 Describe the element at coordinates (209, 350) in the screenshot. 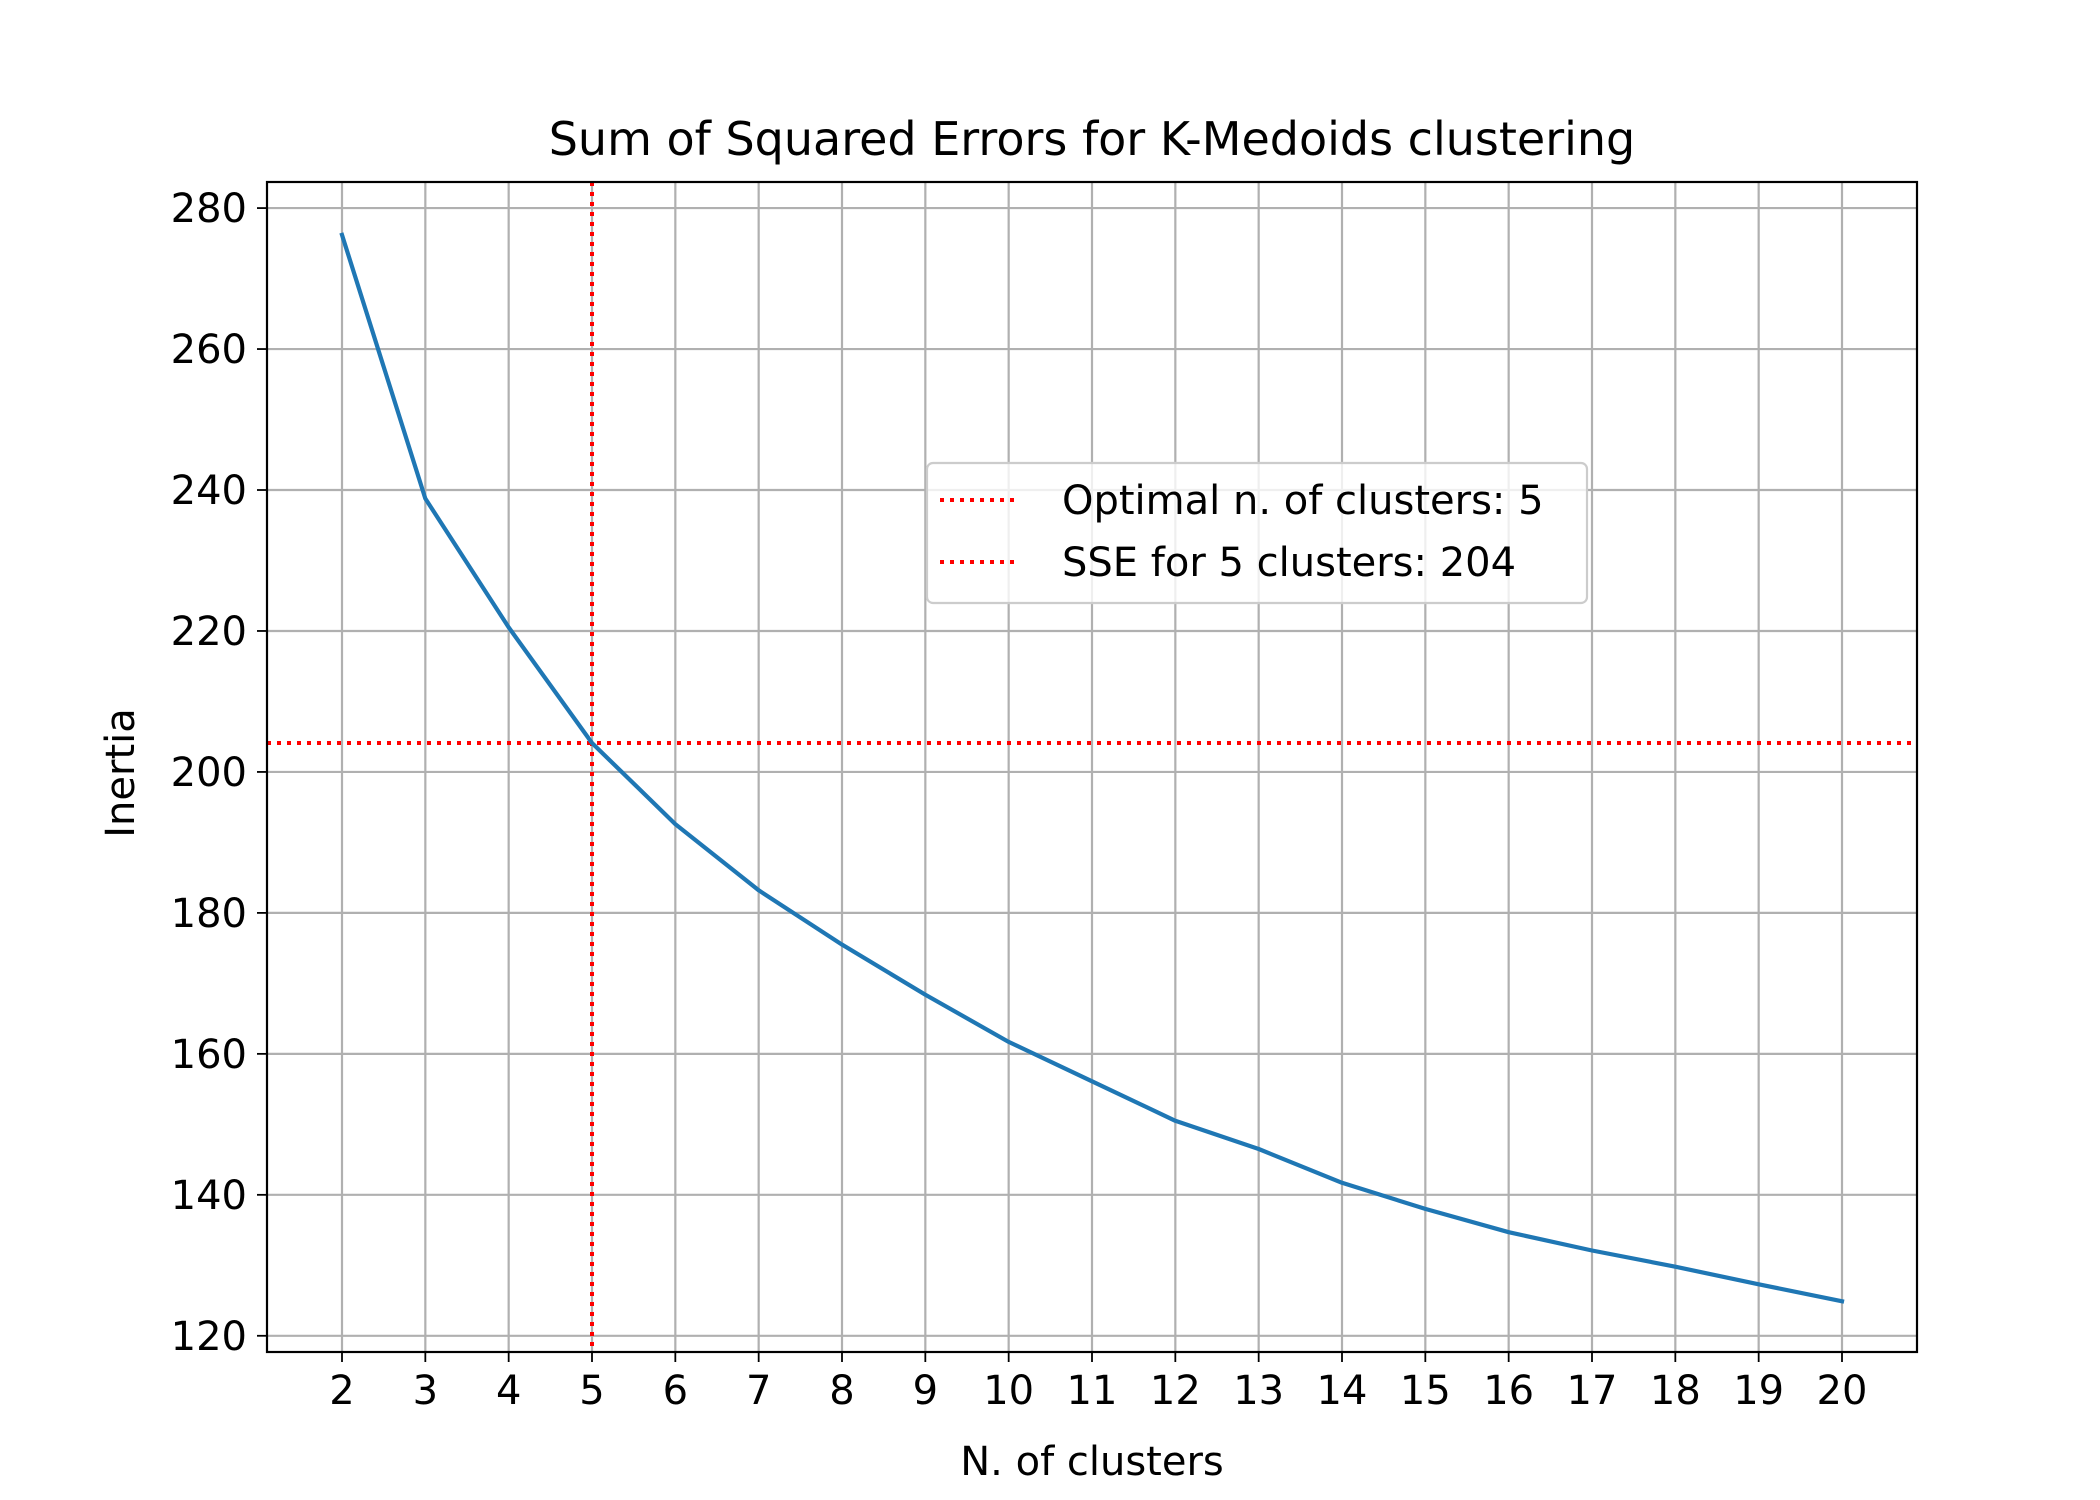

I see `y-tick-label: 260` at that location.